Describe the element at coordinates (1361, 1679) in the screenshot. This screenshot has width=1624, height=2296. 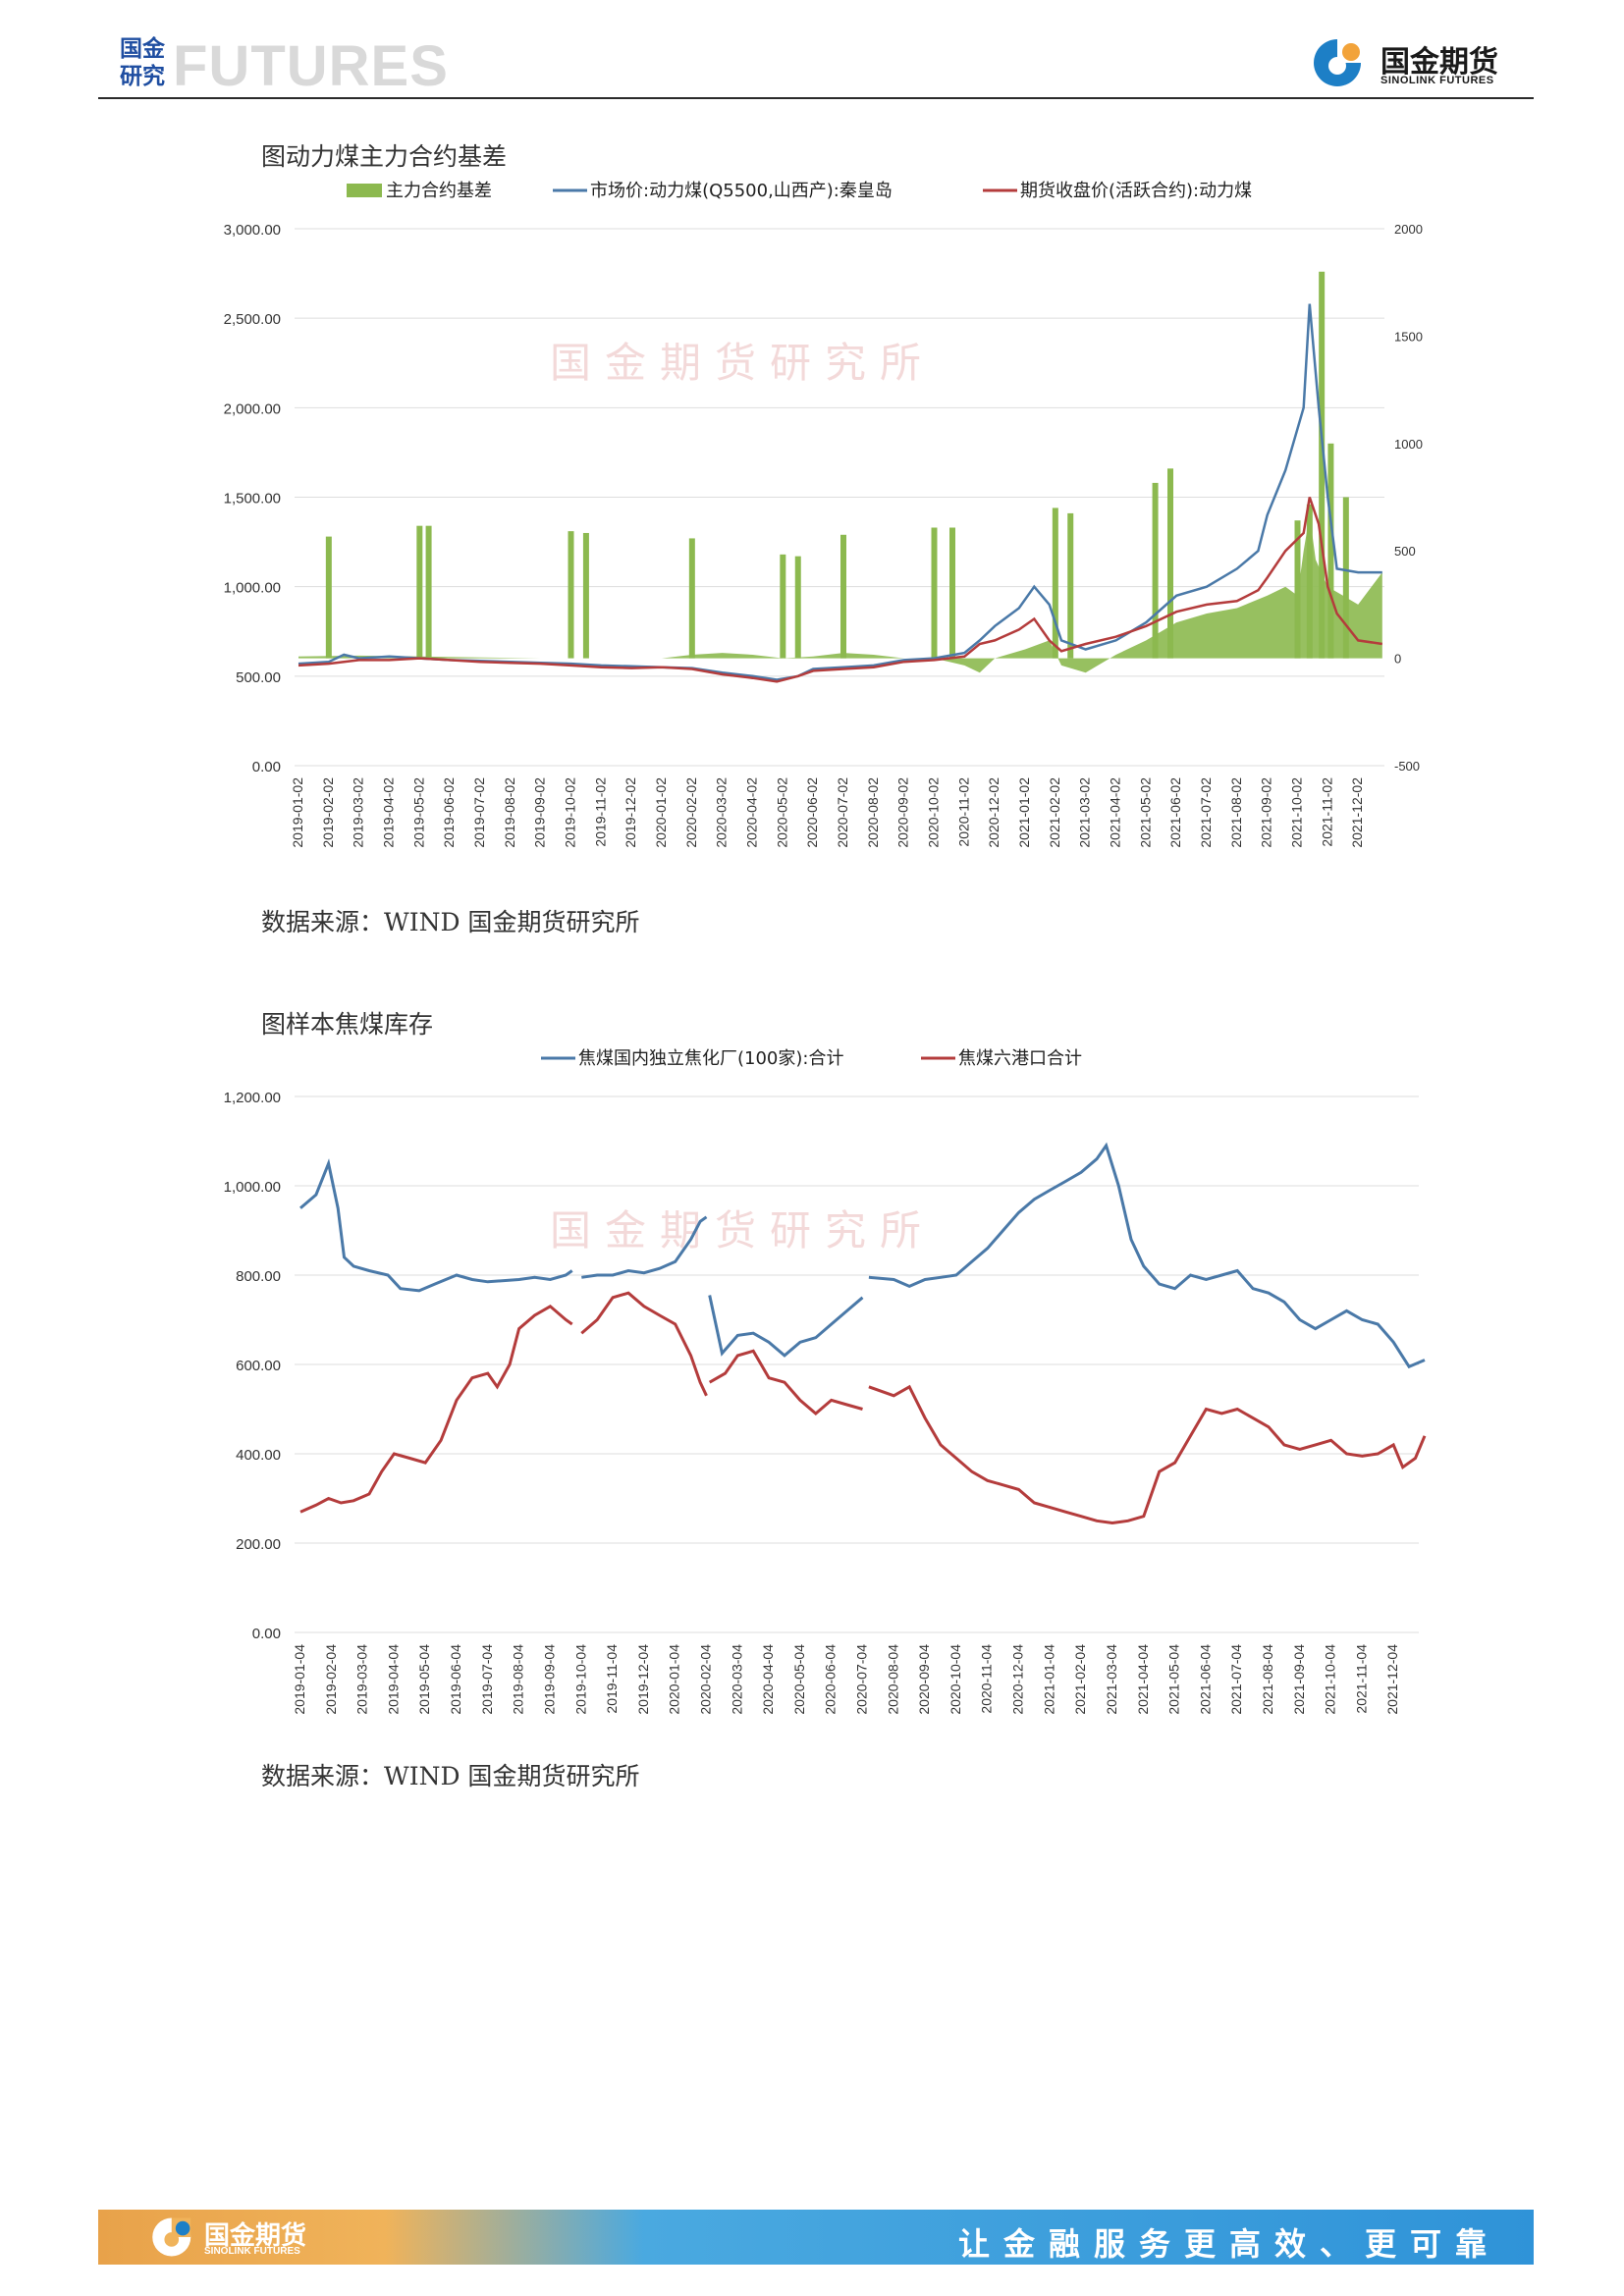
I see `chart2-x-tick-label: 2021-11-04` at that location.